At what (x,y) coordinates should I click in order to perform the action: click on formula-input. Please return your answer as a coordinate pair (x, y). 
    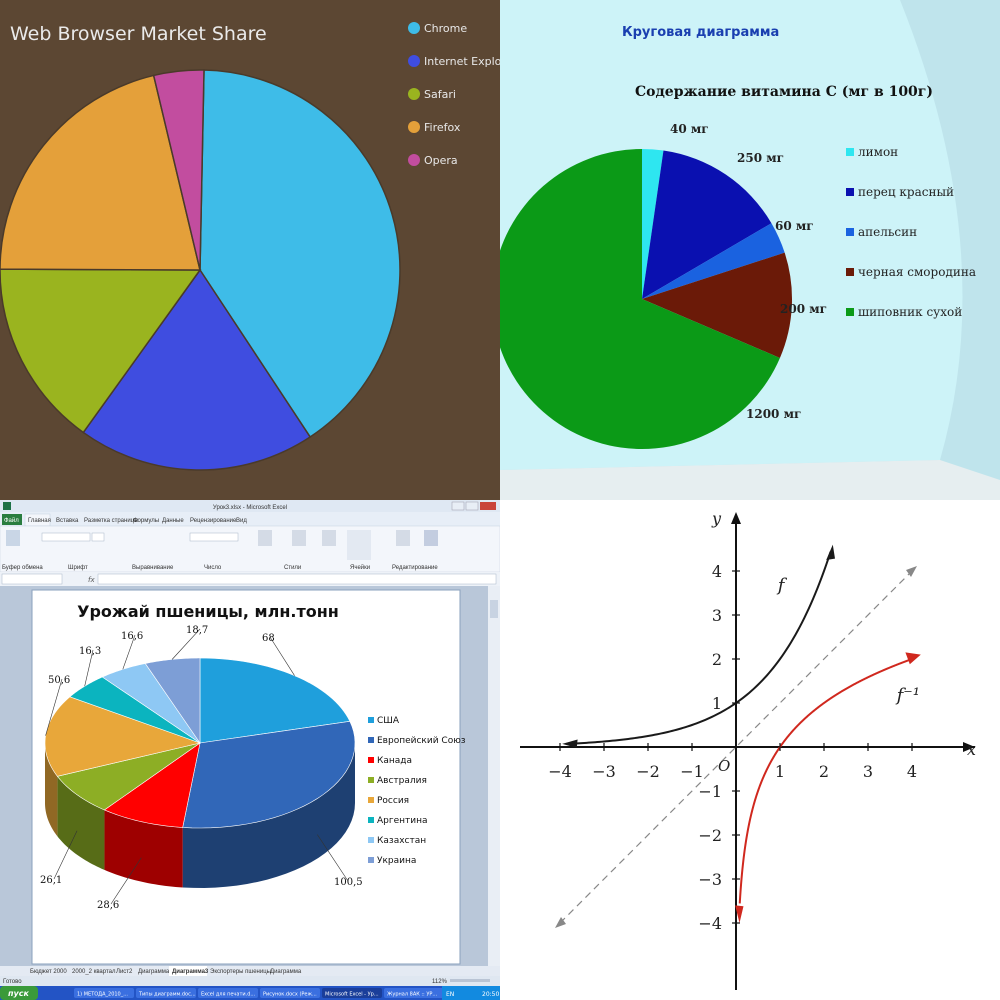
    Looking at the image, I should click on (297, 579).